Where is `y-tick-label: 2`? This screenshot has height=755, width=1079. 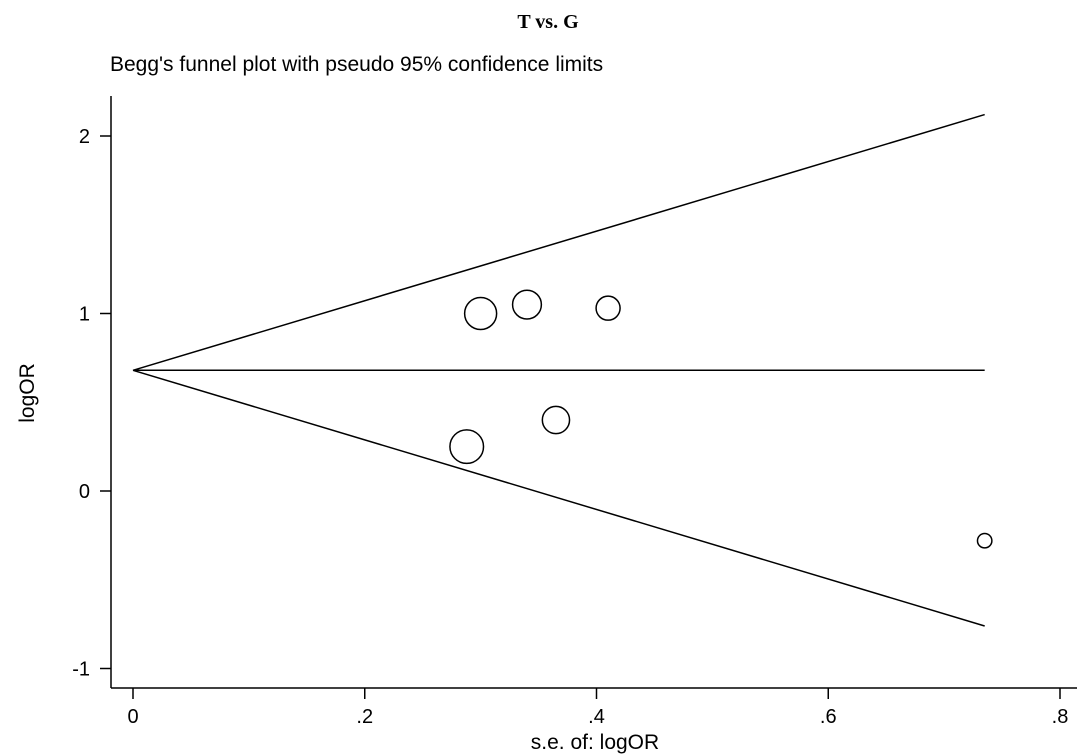
y-tick-label: 2 is located at coordinates (84, 137).